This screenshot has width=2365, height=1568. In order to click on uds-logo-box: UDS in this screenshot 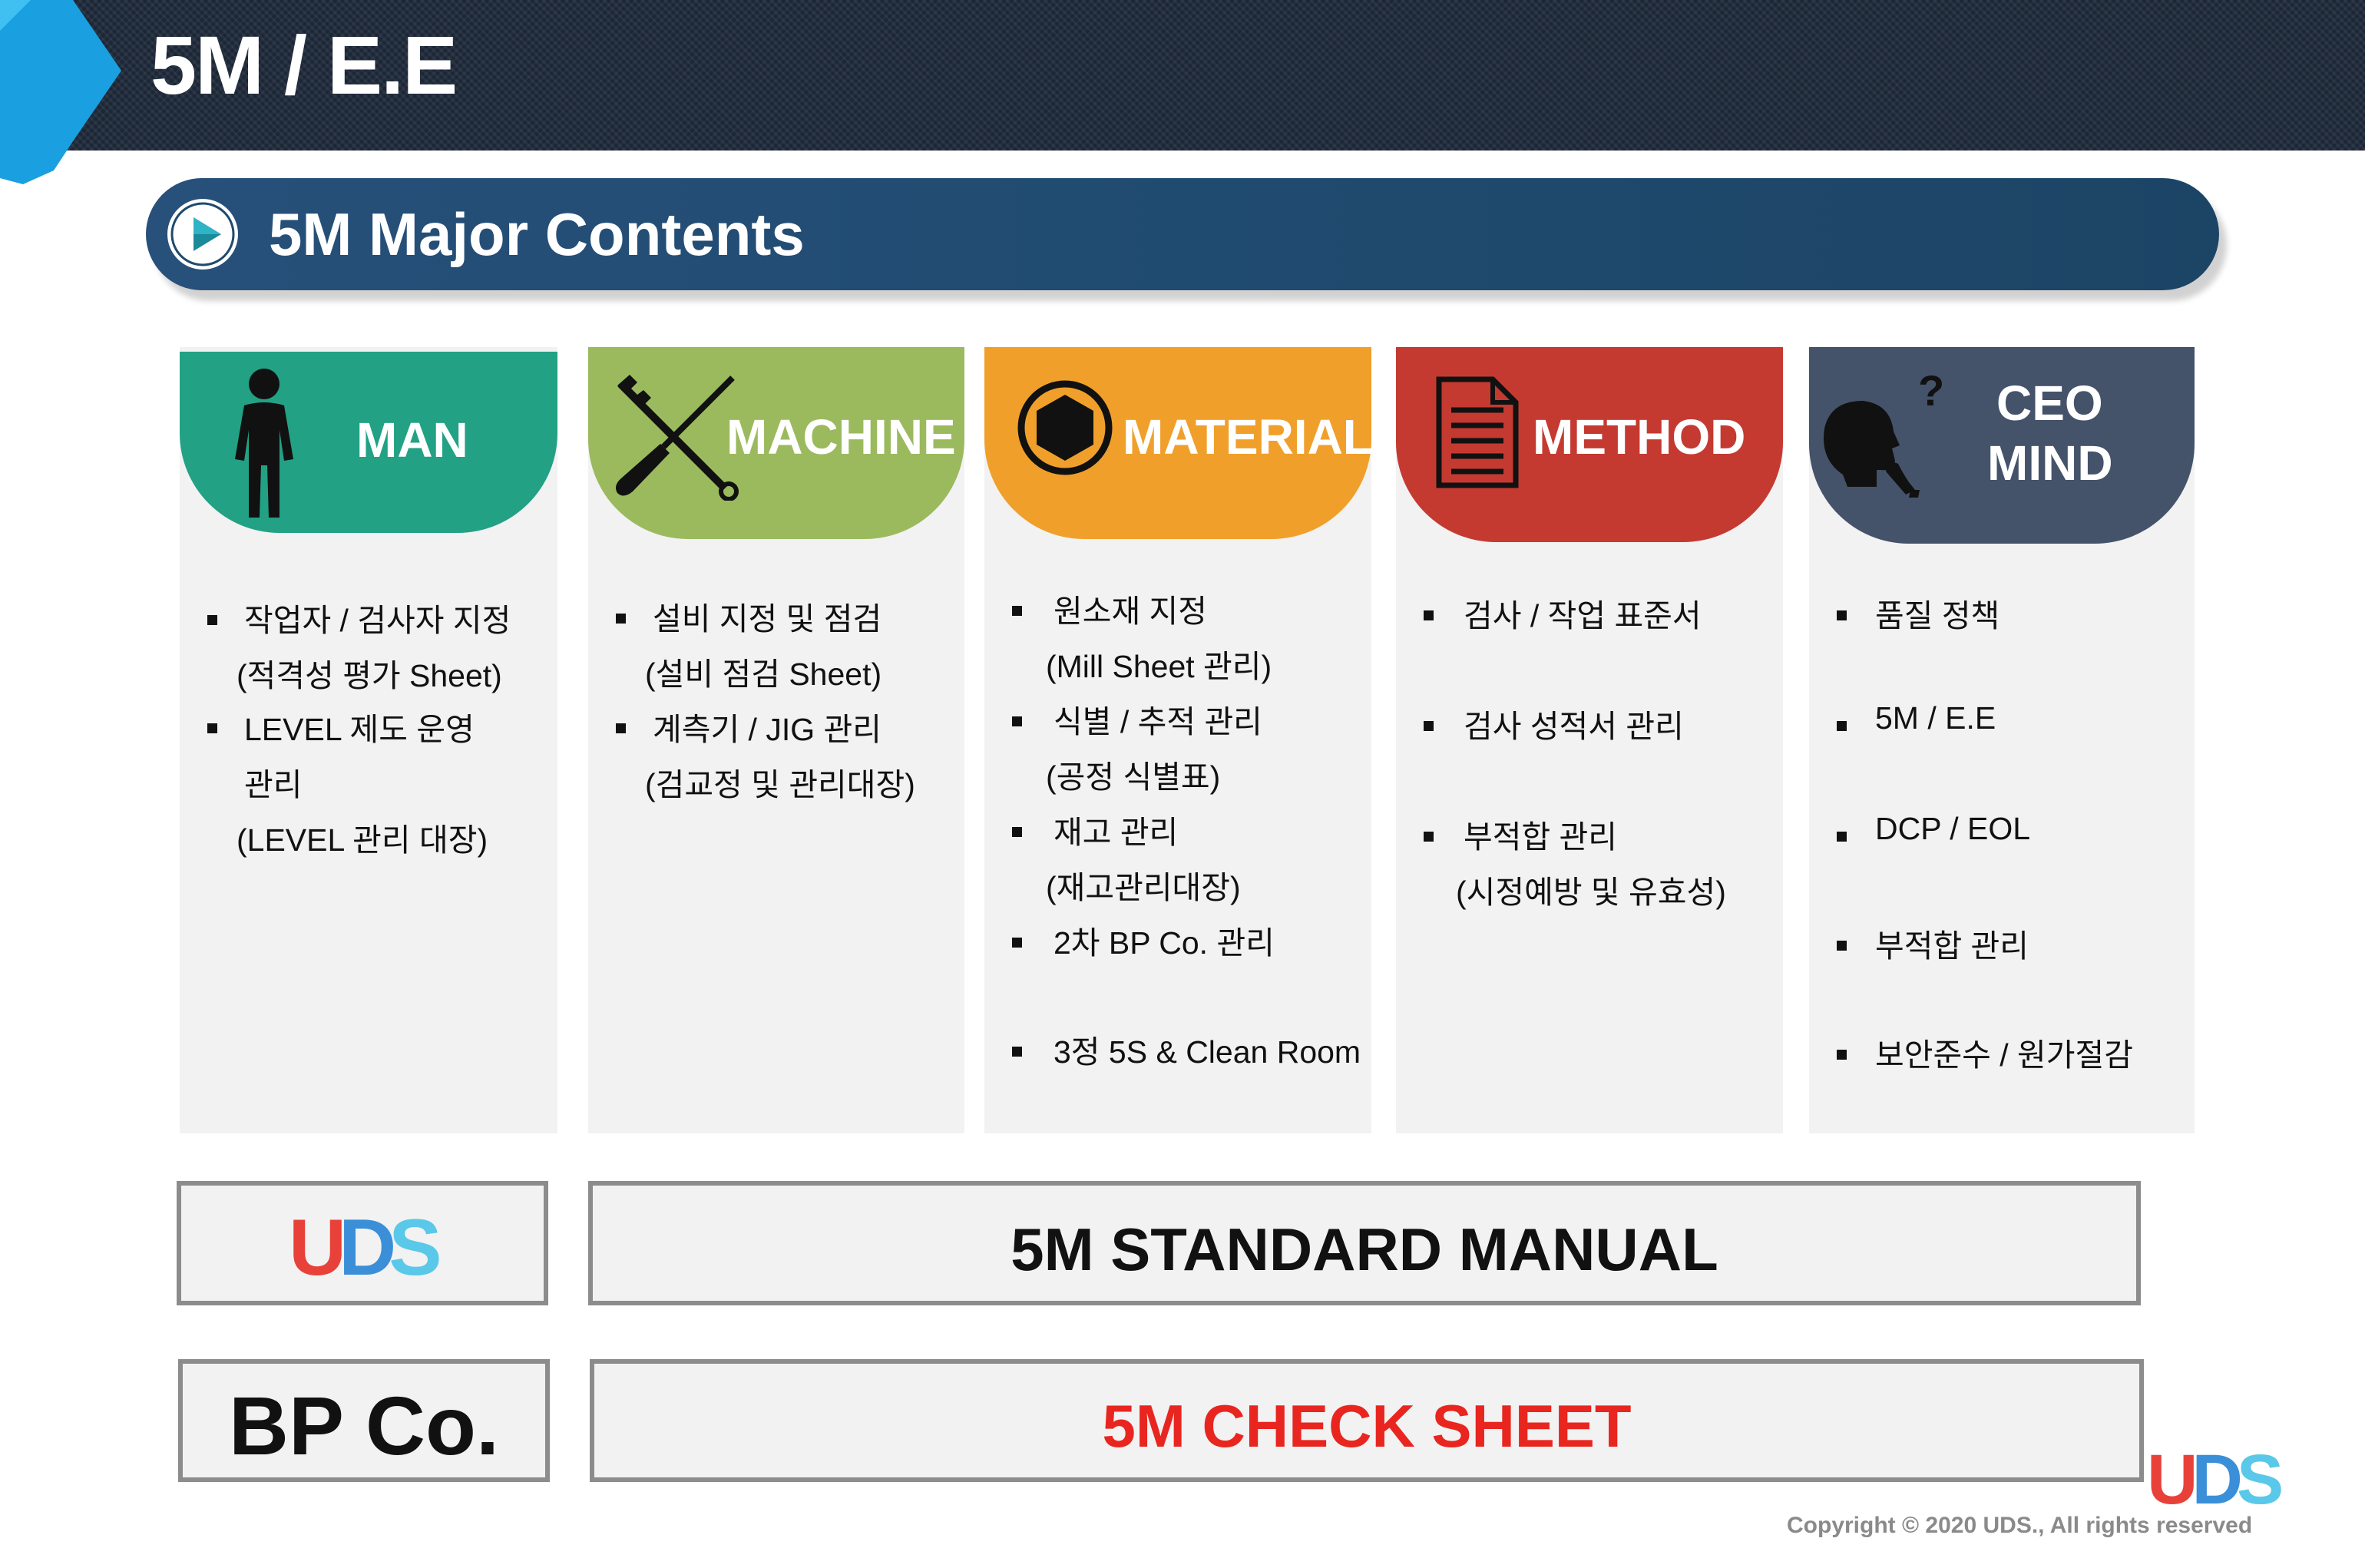, I will do `click(363, 1243)`.